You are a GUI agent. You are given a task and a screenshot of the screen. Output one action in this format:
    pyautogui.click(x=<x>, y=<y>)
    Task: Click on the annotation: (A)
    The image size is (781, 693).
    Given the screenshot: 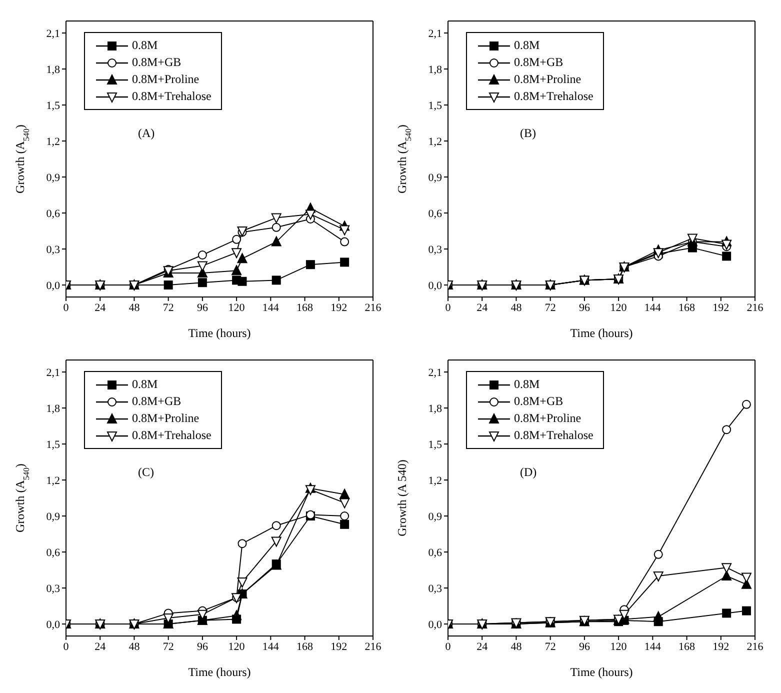 What is the action you would take?
    pyautogui.click(x=146, y=133)
    